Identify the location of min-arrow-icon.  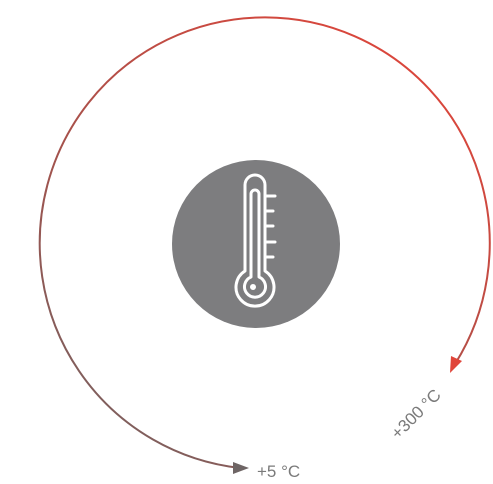
(241, 468).